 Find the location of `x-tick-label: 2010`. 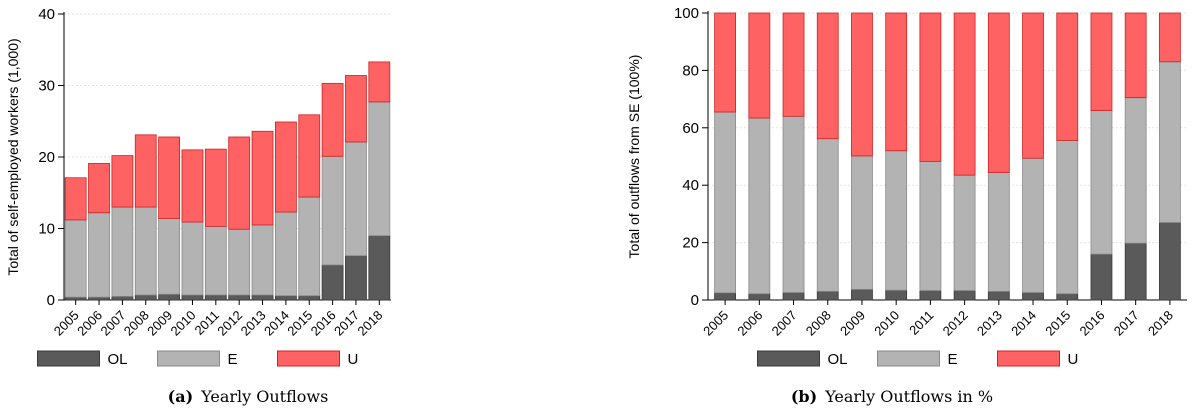

x-tick-label: 2010 is located at coordinates (886, 323).